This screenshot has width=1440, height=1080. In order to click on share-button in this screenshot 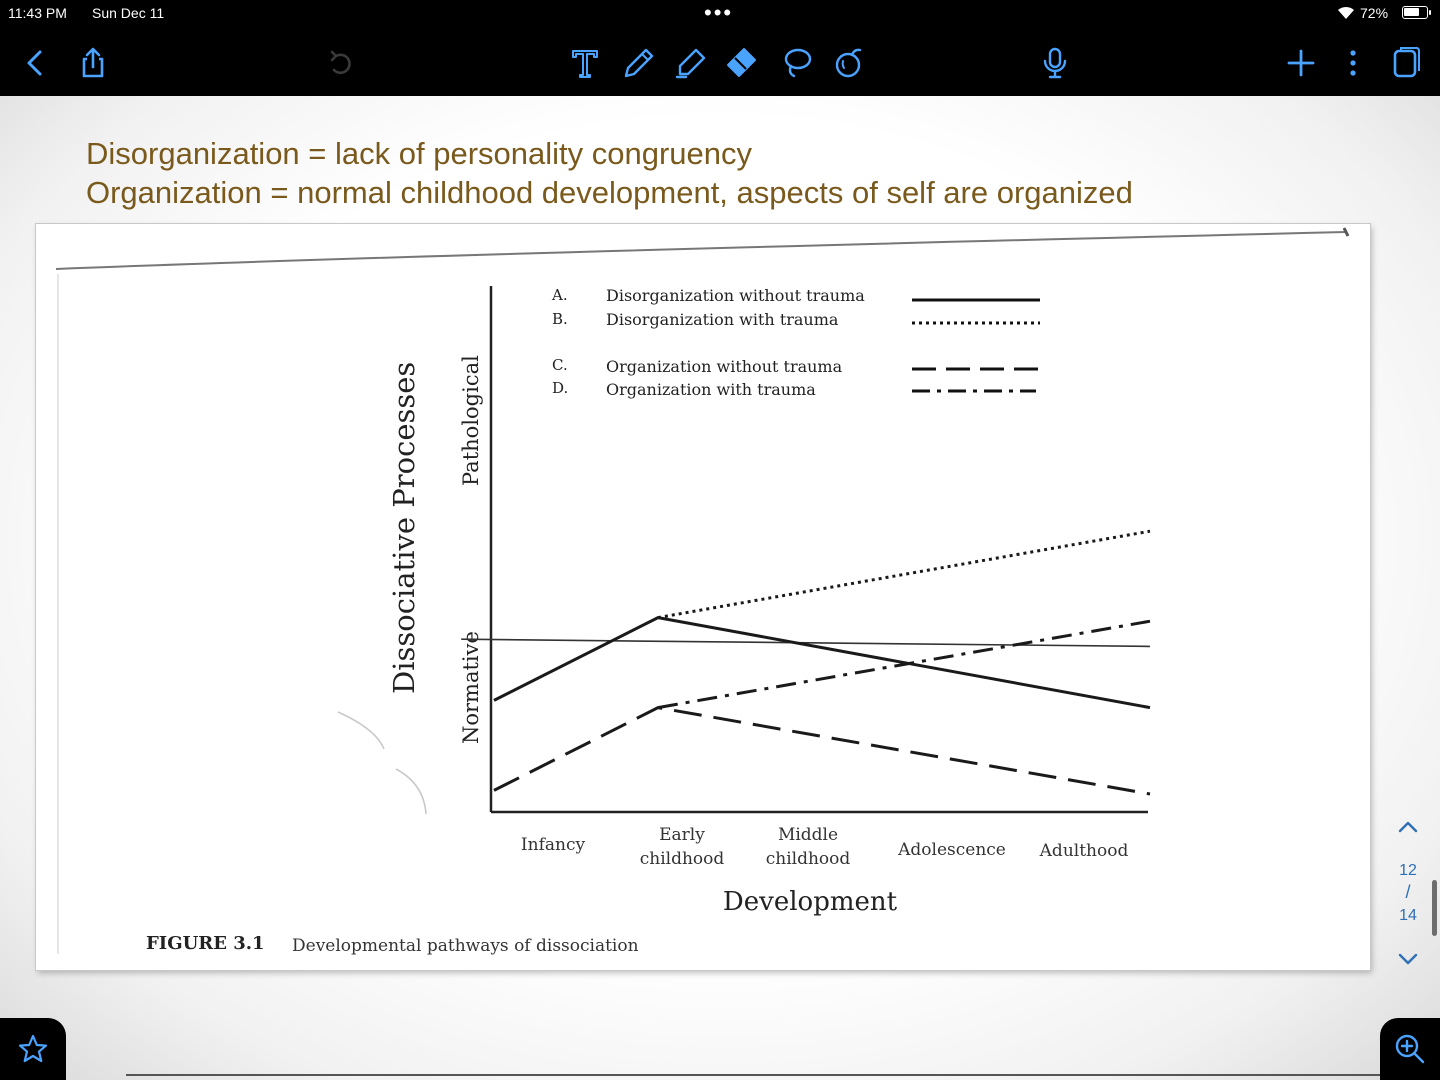, I will do `click(93, 63)`.